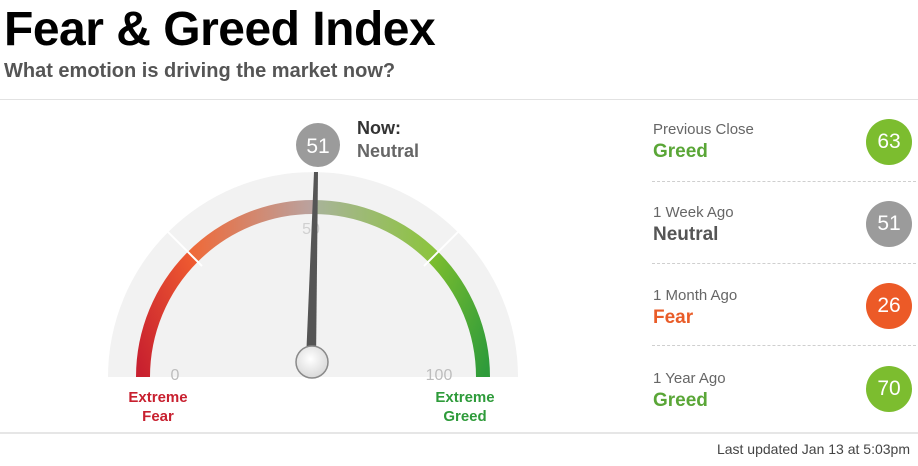  I want to click on history-value-circle: 70, so click(889, 389).